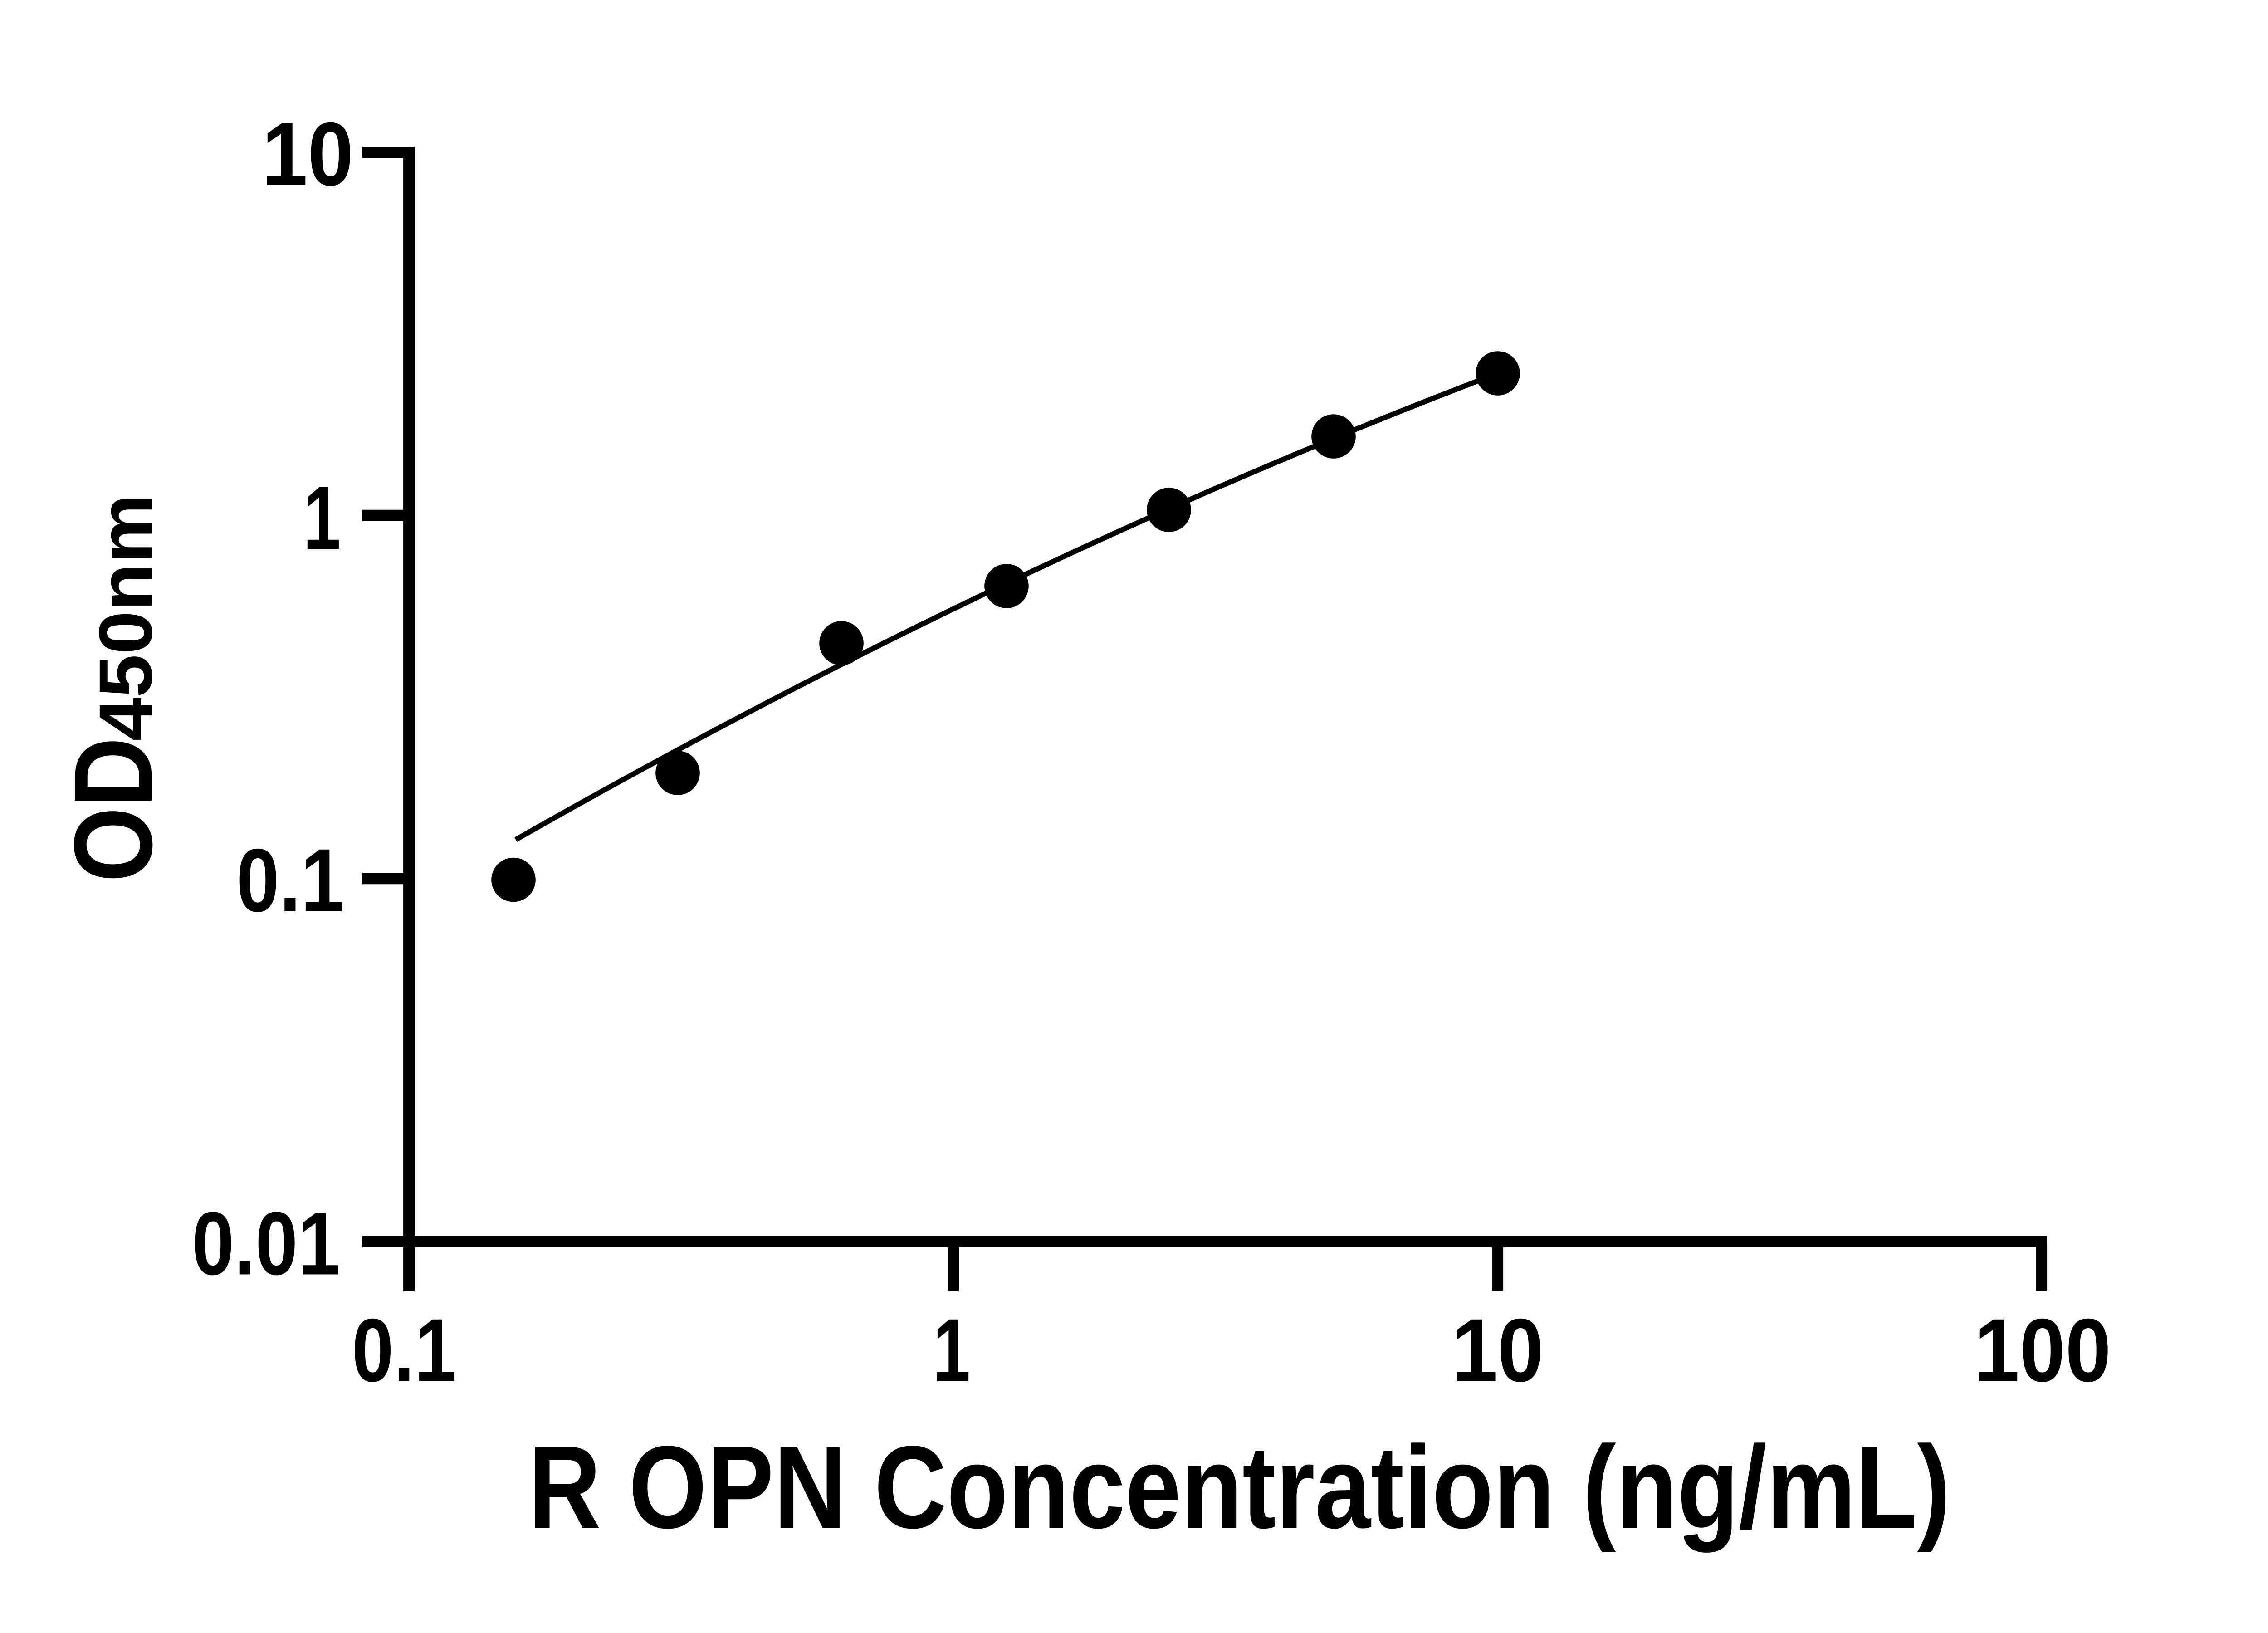  What do you see at coordinates (2043, 1351) in the screenshot?
I see `svg-text: 100` at bounding box center [2043, 1351].